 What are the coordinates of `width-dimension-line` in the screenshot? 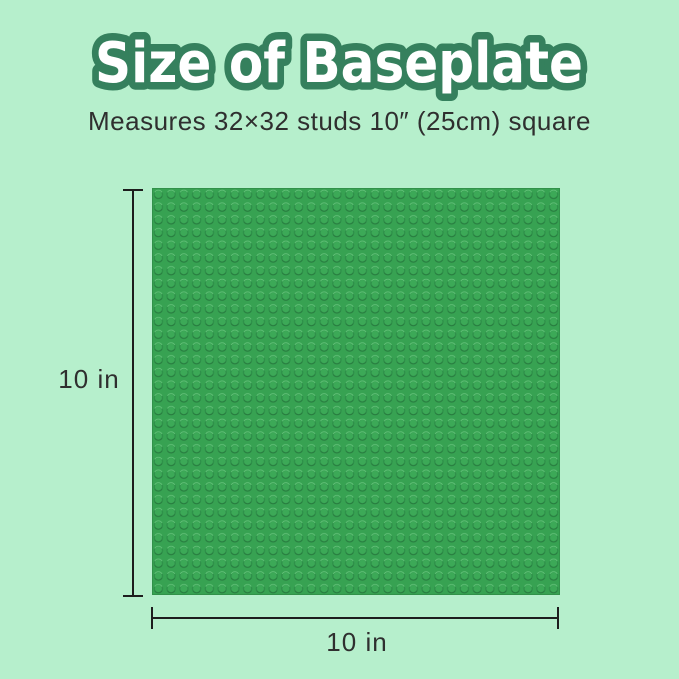 It's located at (355, 618).